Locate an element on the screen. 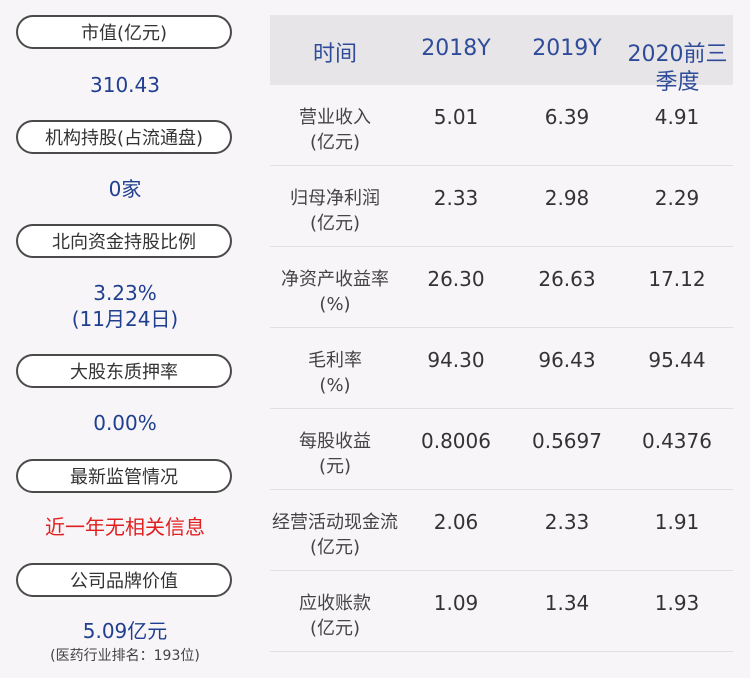 This screenshot has width=750, height=678. cell-2020: 1.93 is located at coordinates (677, 603).